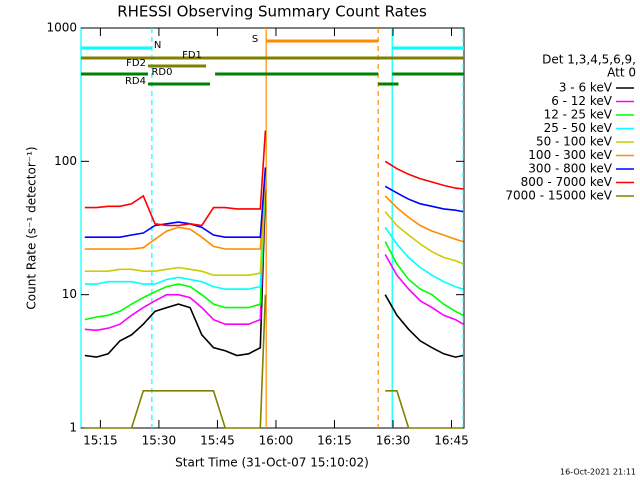  Describe the element at coordinates (621, 73) in the screenshot. I see `legend-title: Att 0` at that location.